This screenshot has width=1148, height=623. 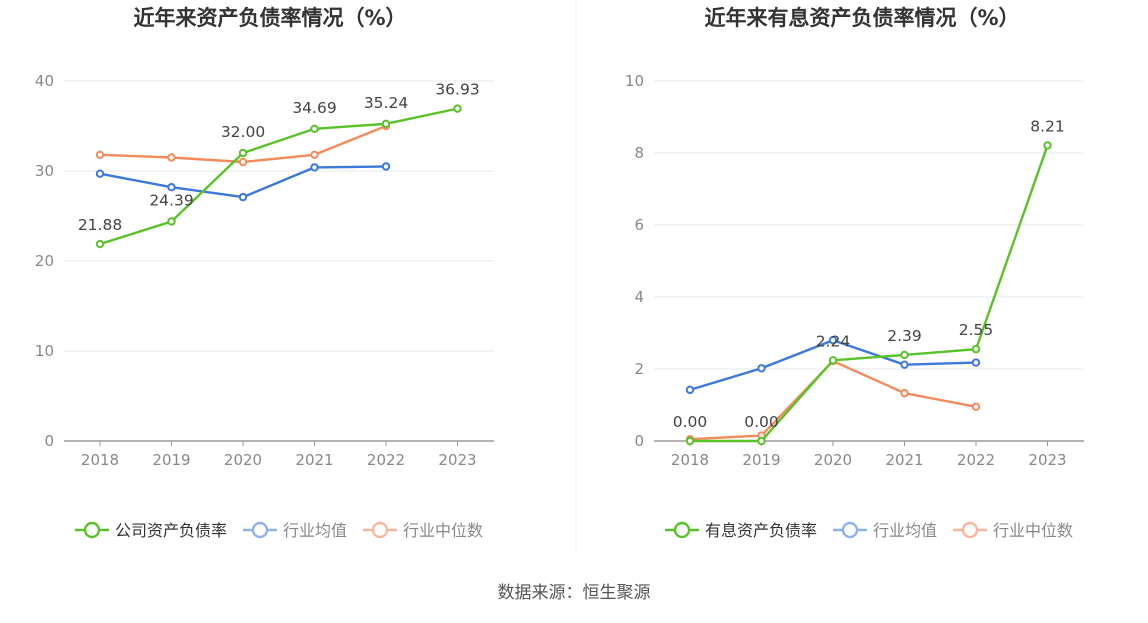 What do you see at coordinates (761, 530) in the screenshot?
I see `legend-label: 有息资产负债率` at bounding box center [761, 530].